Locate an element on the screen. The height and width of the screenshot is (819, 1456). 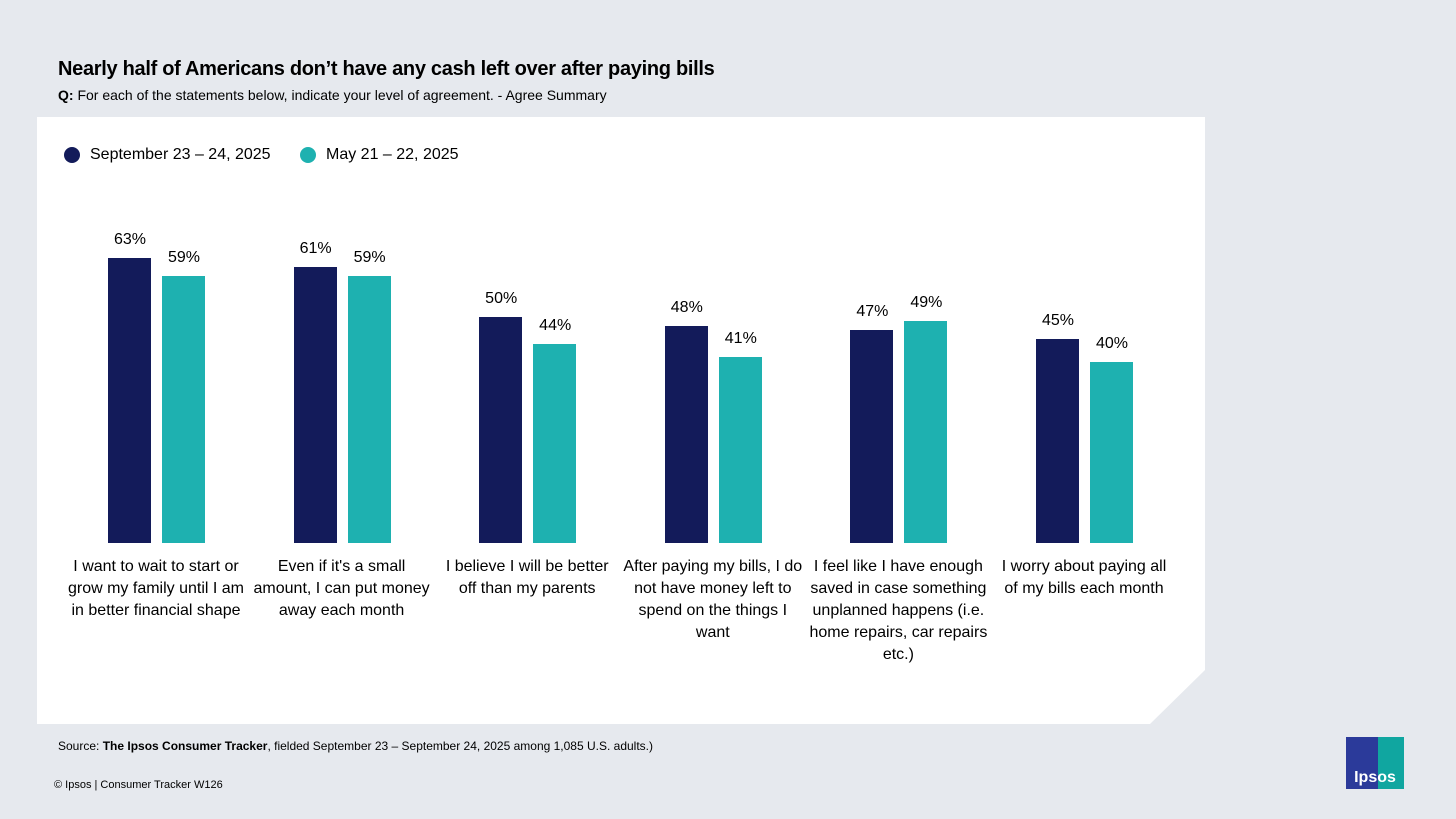
legend-label: September 23 – 24, 2025 is located at coordinates (180, 154).